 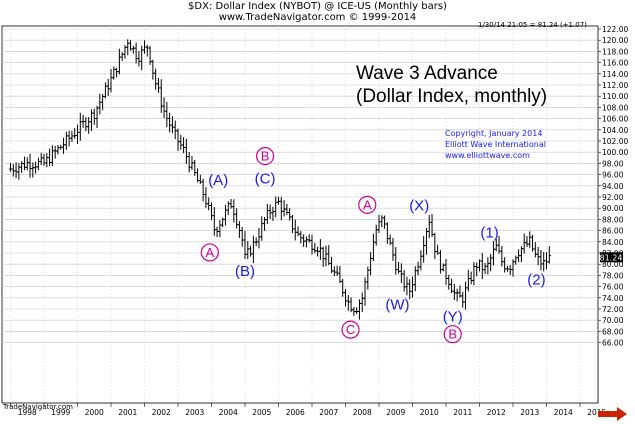 What do you see at coordinates (453, 316) in the screenshot?
I see `wave-label: (Y)` at bounding box center [453, 316].